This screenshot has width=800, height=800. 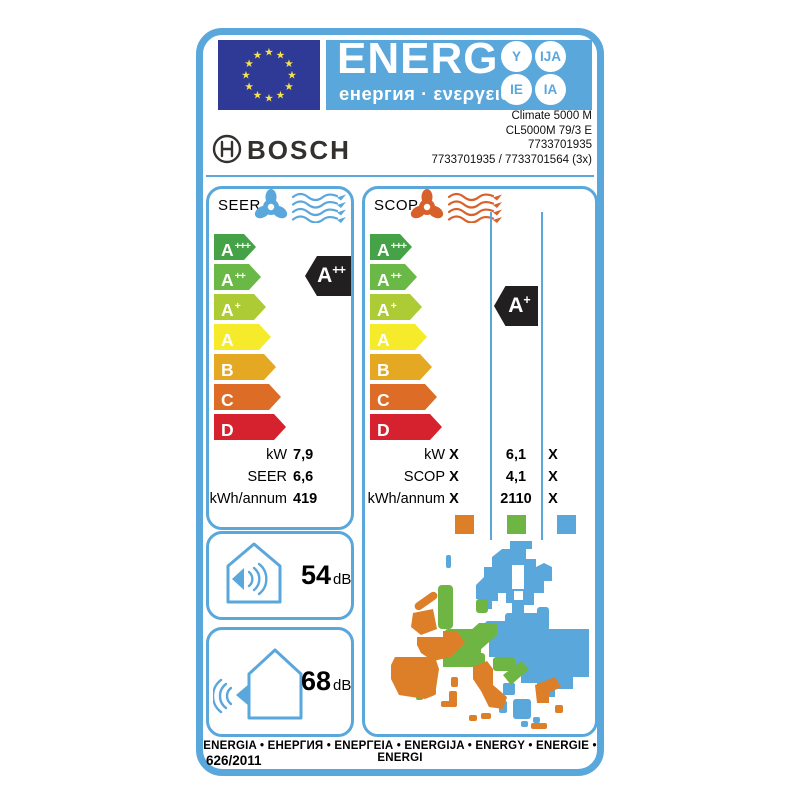 What do you see at coordinates (464, 524) in the screenshot?
I see `warm-zone-swatch` at bounding box center [464, 524].